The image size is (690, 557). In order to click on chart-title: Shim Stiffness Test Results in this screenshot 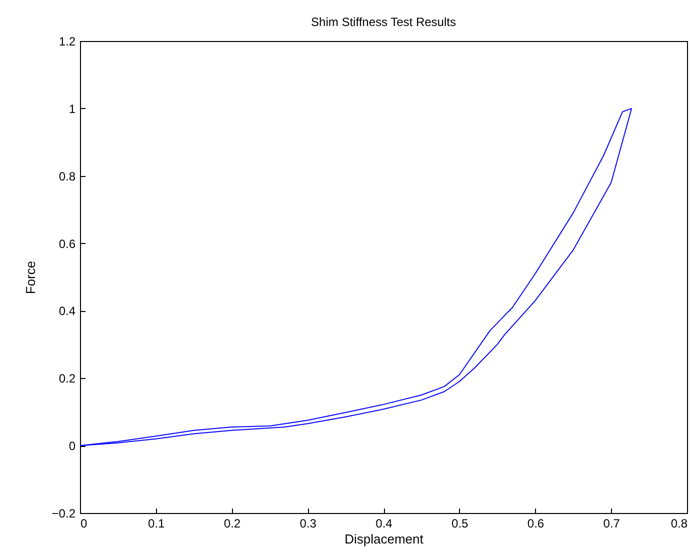, I will do `click(383, 22)`.